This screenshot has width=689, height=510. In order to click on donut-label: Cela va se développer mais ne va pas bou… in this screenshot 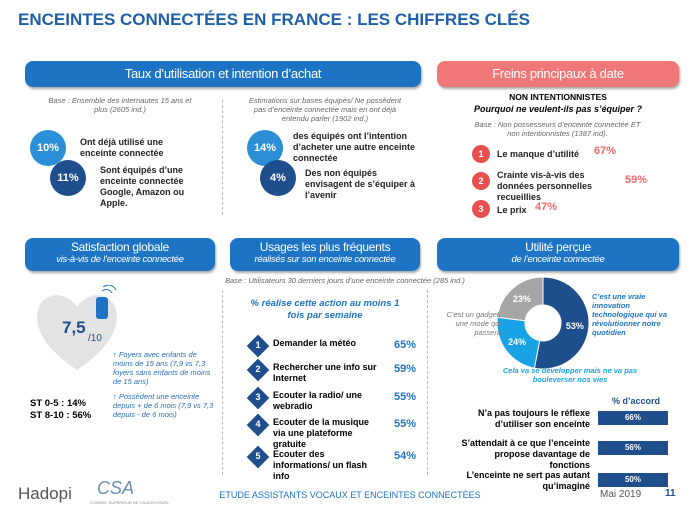, I will do `click(570, 375)`.